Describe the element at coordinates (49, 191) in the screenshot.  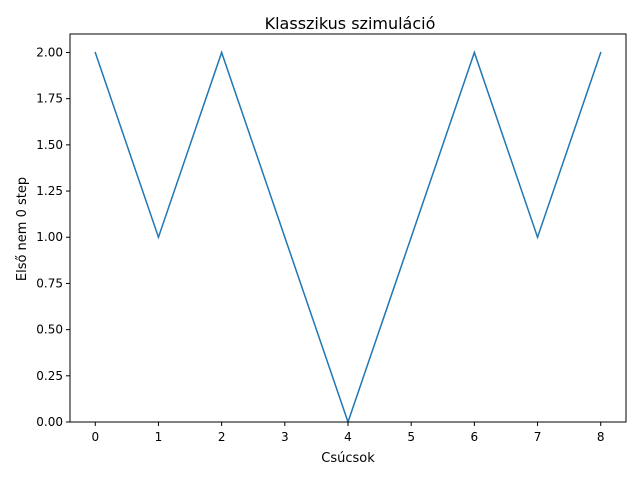
I see `y-tick-label: 1.25` at that location.